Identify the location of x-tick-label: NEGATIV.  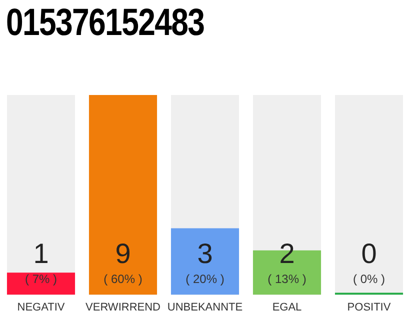
(41, 307).